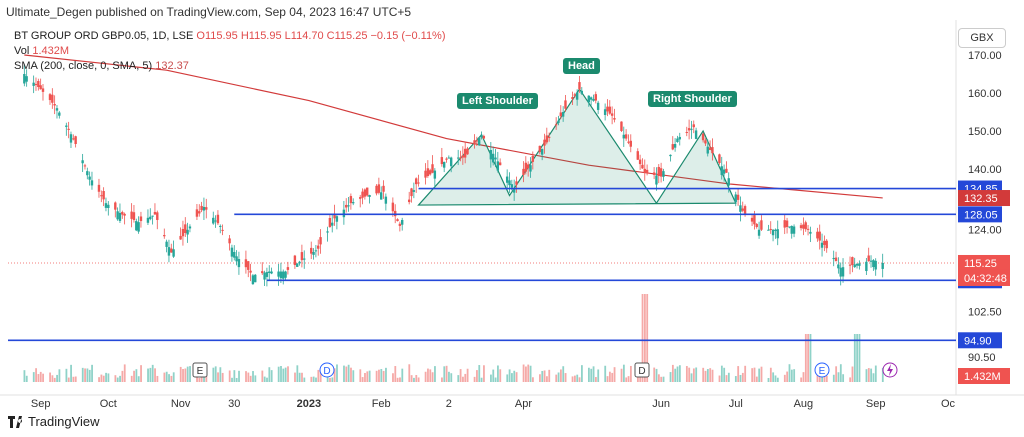 This screenshot has width=1024, height=437. I want to click on volume-value: 1.432M, so click(51, 51).